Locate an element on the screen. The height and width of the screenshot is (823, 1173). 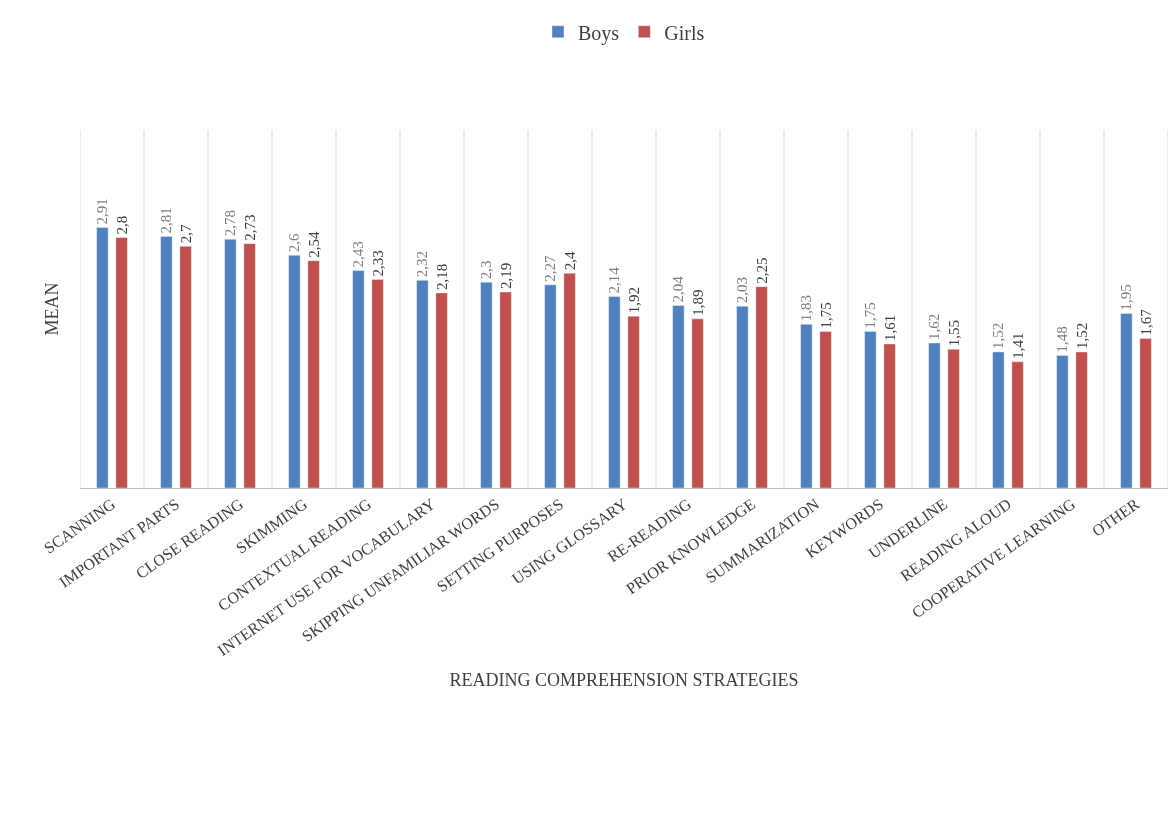
data-label: 2,91 is located at coordinates (102, 211).